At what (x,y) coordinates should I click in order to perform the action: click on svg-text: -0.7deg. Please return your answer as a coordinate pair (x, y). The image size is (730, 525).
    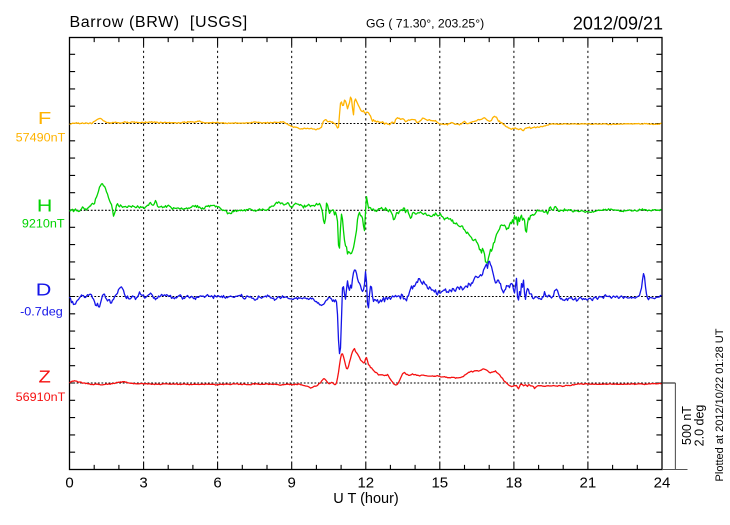
    Looking at the image, I should click on (41, 312).